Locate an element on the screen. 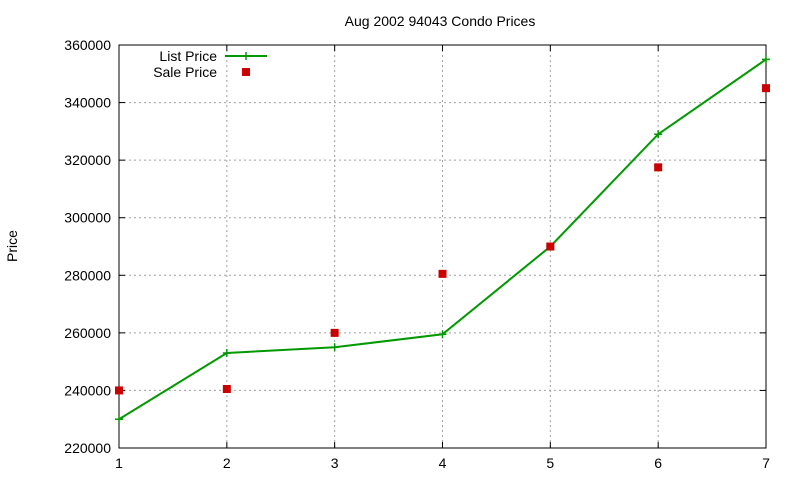 This screenshot has width=800, height=480. x-tick-label: 3 is located at coordinates (335, 463).